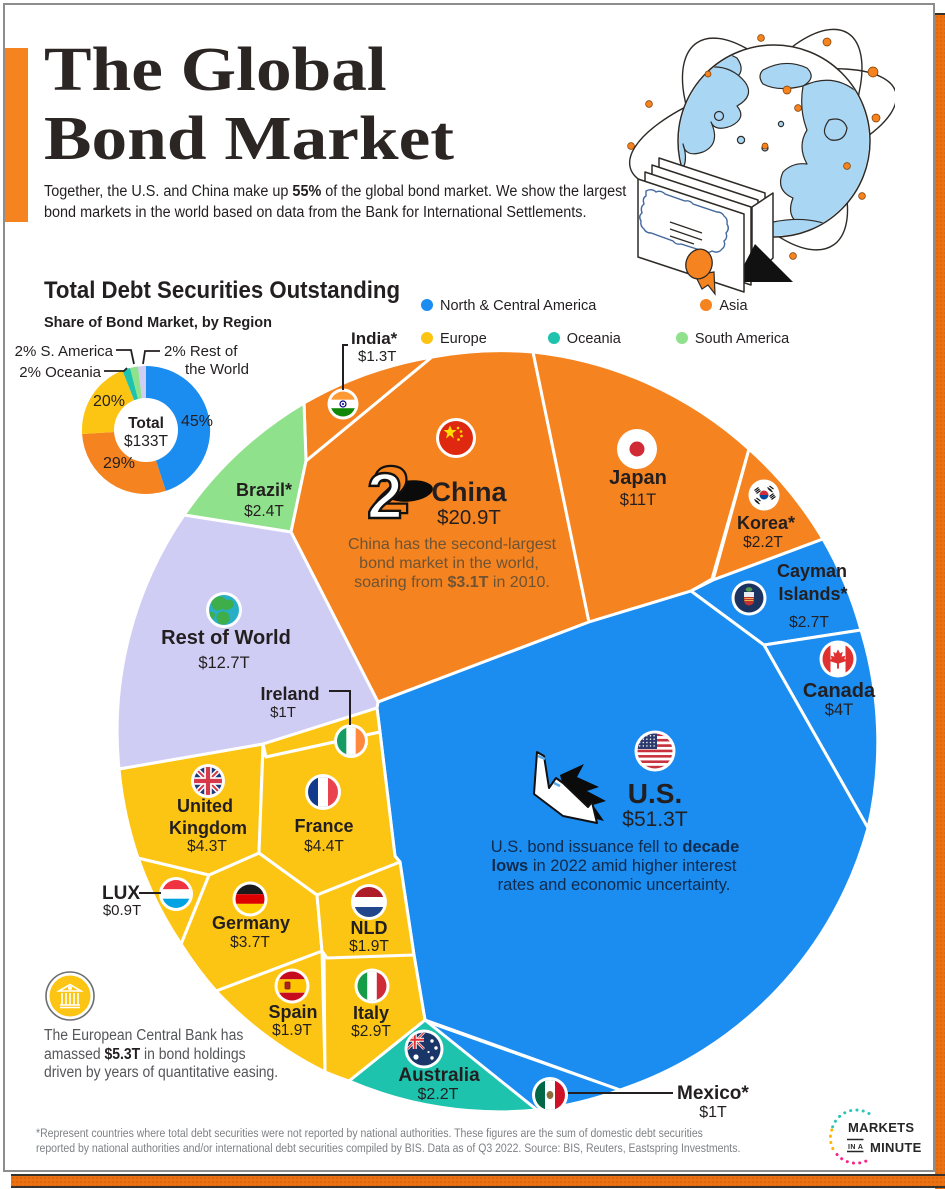  What do you see at coordinates (369, 928) in the screenshot?
I see `svg-text: NLD` at bounding box center [369, 928].